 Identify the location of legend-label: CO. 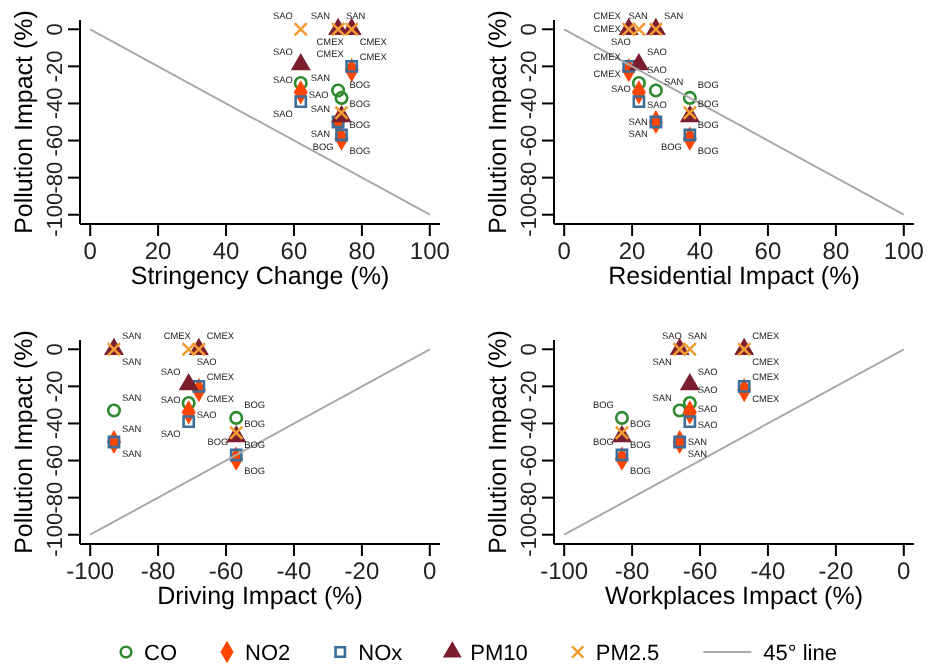
(161, 654).